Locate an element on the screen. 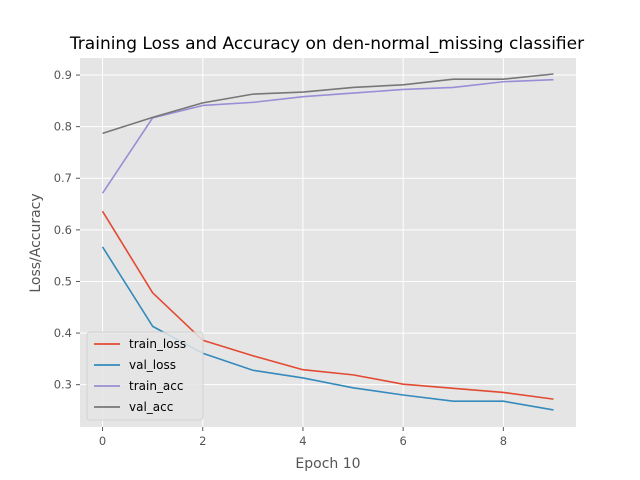 The image size is (640, 480). y-tick-label: 0.9 is located at coordinates (63, 75).